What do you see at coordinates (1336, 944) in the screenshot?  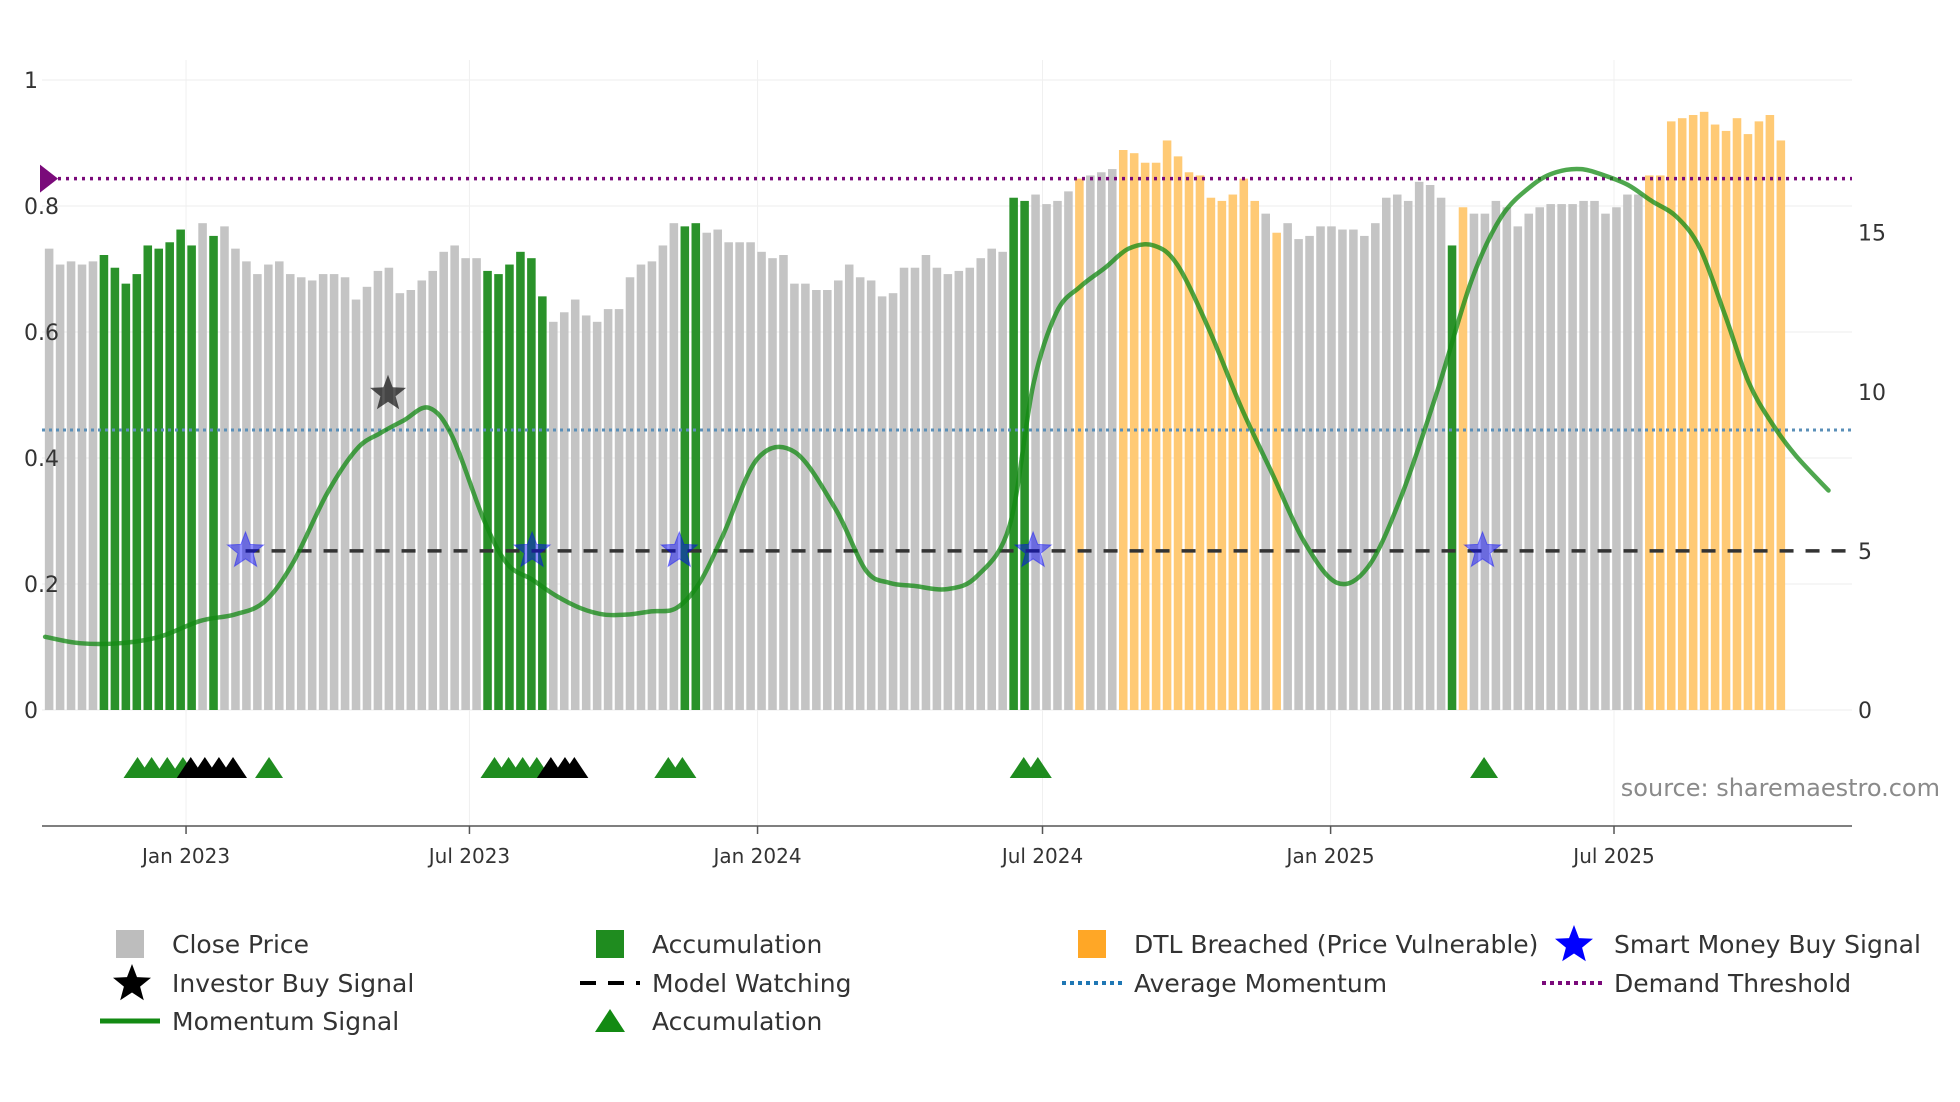 I see `legend-label: DTL Breached (Price Vulnerable)` at bounding box center [1336, 944].